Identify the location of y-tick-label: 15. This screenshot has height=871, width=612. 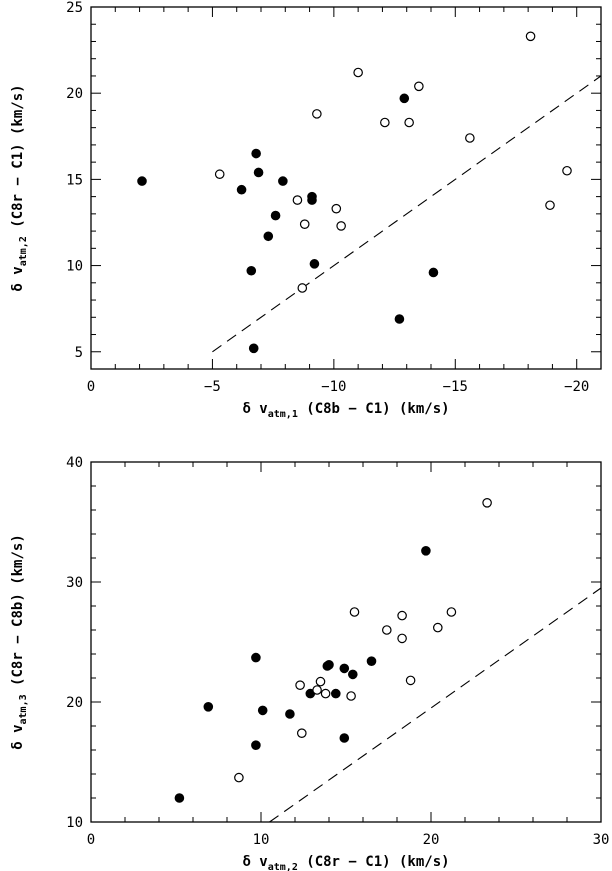
(74, 180).